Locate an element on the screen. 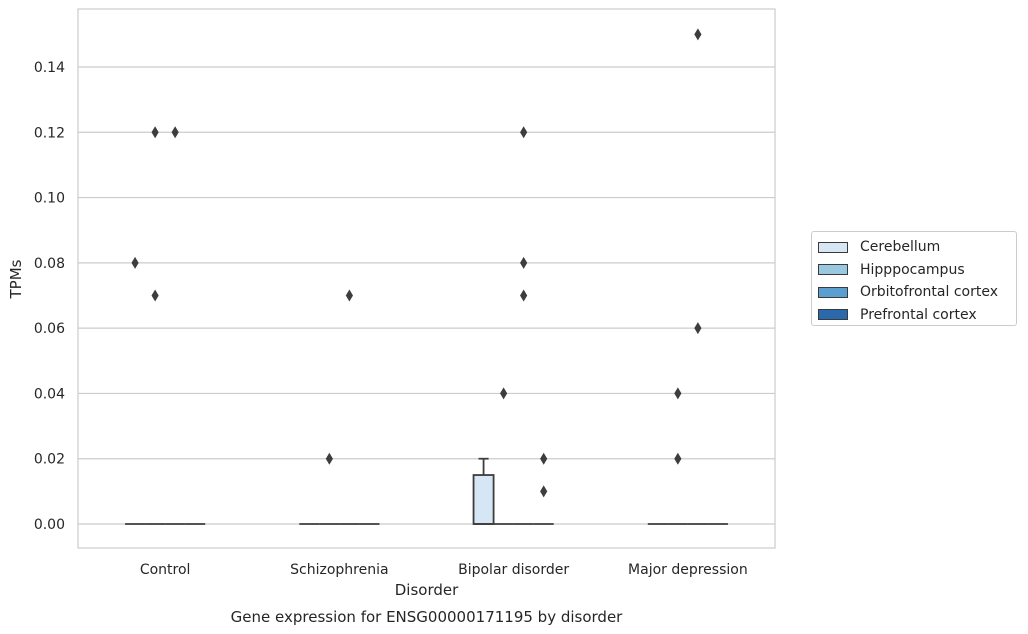  box-body is located at coordinates (483, 499).